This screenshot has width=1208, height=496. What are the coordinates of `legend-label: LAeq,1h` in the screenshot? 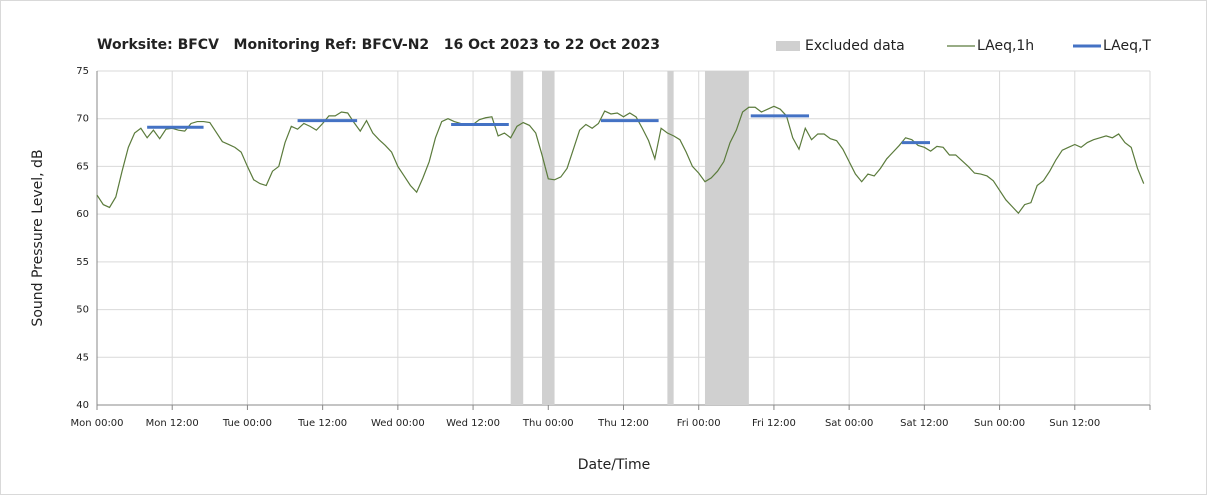 It's located at (1005, 46).